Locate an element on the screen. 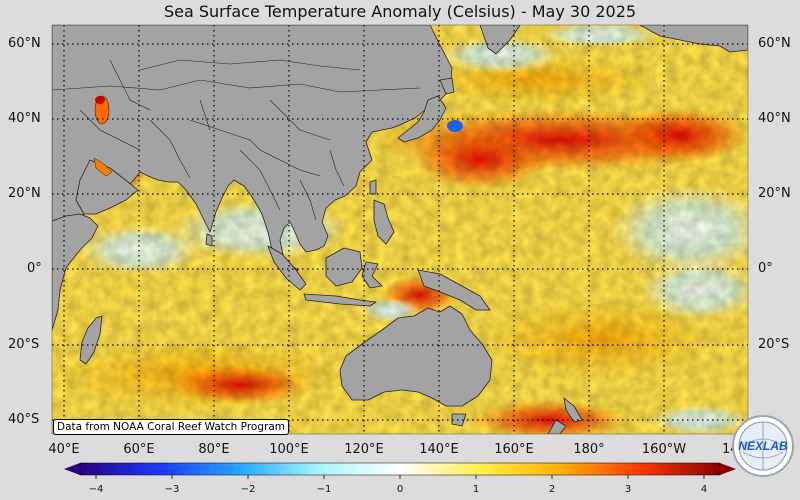 This screenshot has height=500, width=800. lat-label-left: 40°N is located at coordinates (24, 118).